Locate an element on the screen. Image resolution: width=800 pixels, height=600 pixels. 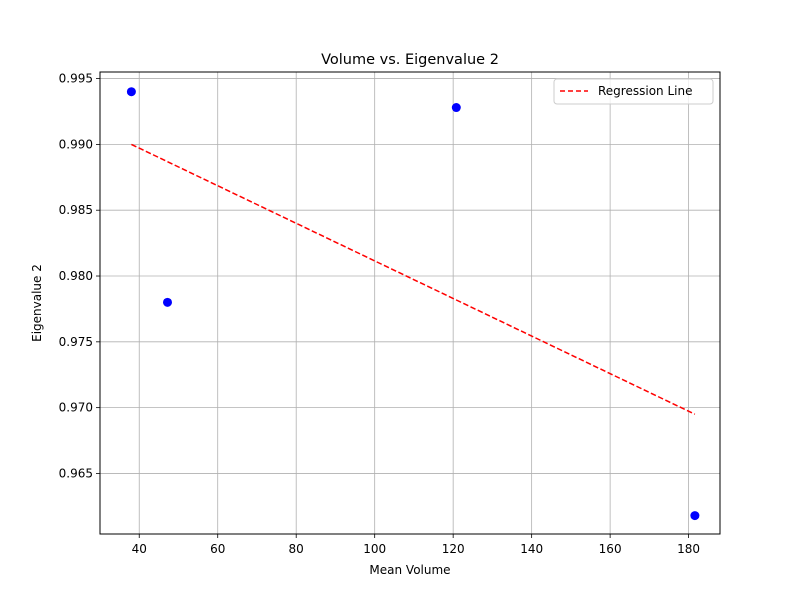
y-tick-label: 0.980 is located at coordinates (76, 276).